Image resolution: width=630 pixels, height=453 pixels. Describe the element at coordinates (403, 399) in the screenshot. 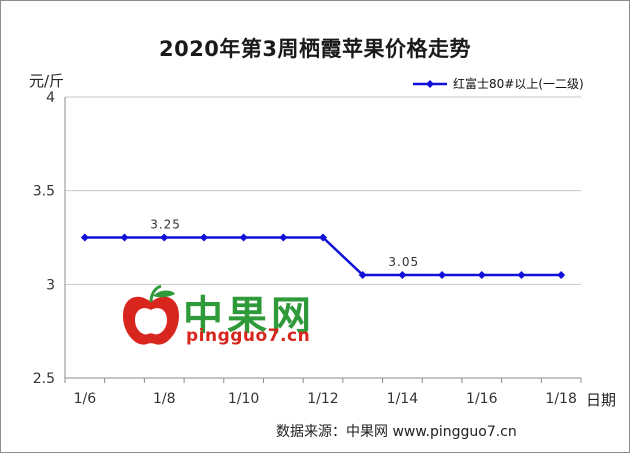

I see `x-tick-label: 1/14` at that location.